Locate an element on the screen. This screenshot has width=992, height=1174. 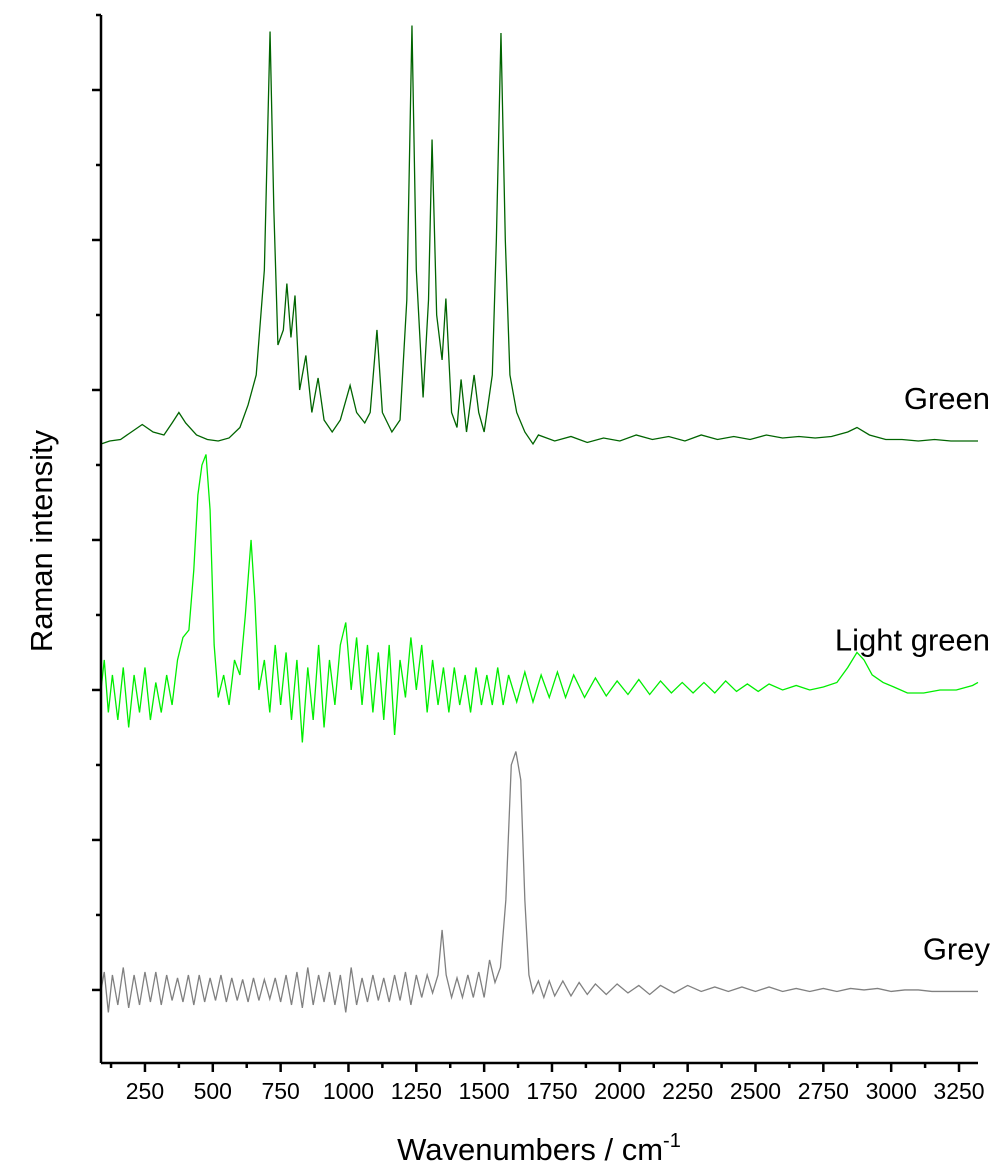
x-axis-label-main: Wavenumbers / cm is located at coordinates (530, 1149).